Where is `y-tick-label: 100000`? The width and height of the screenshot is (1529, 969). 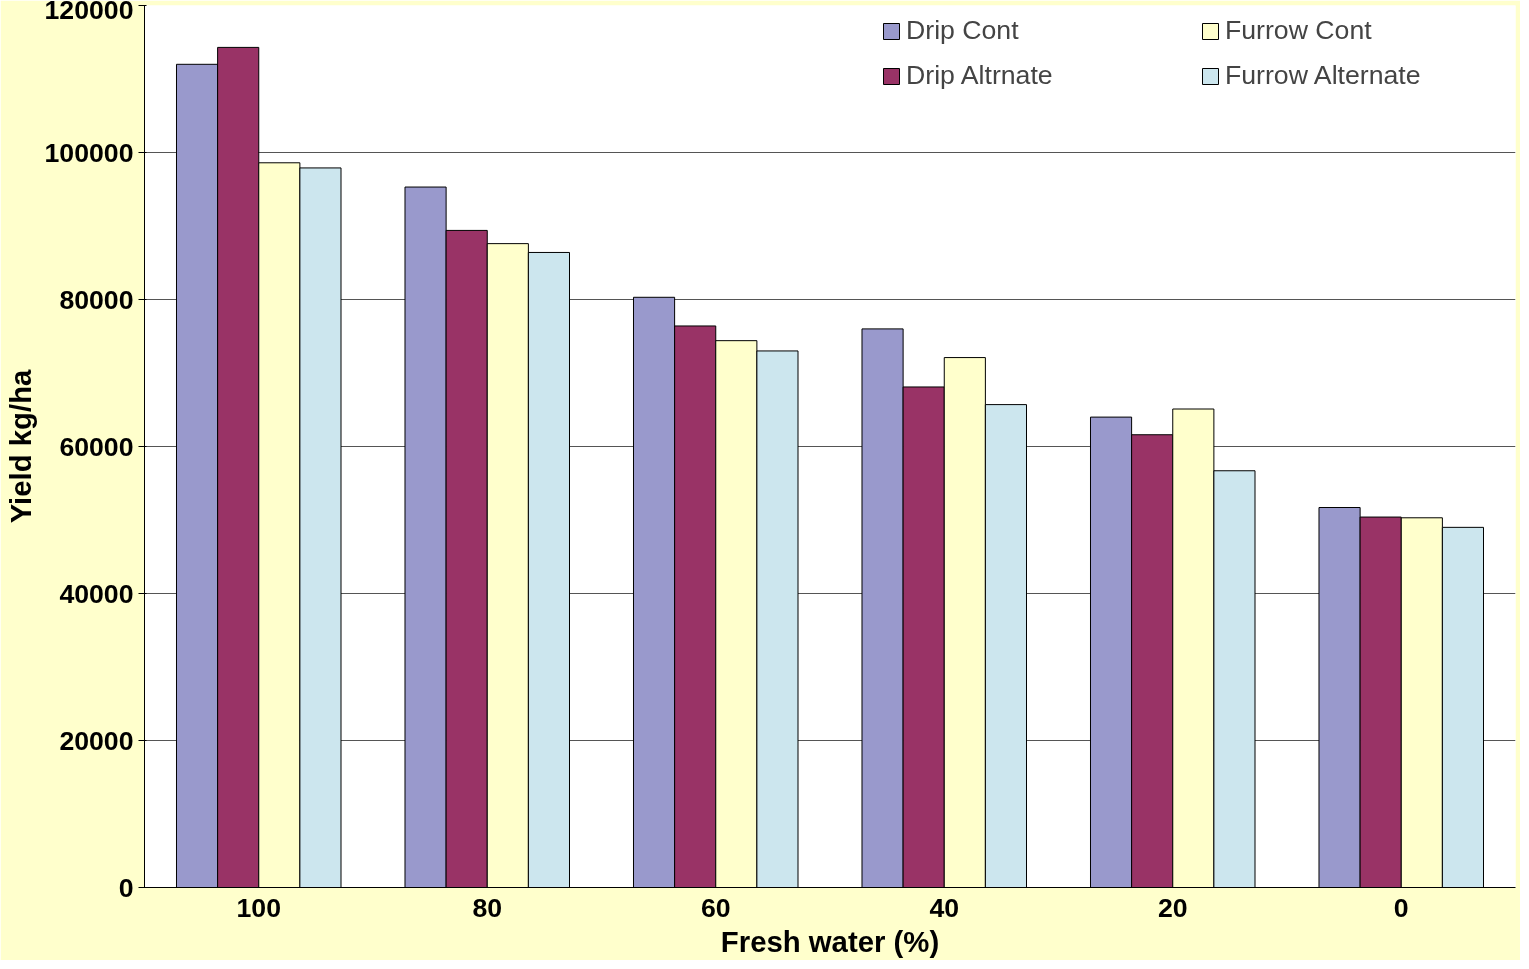
y-tick-label: 100000 is located at coordinates (89, 152).